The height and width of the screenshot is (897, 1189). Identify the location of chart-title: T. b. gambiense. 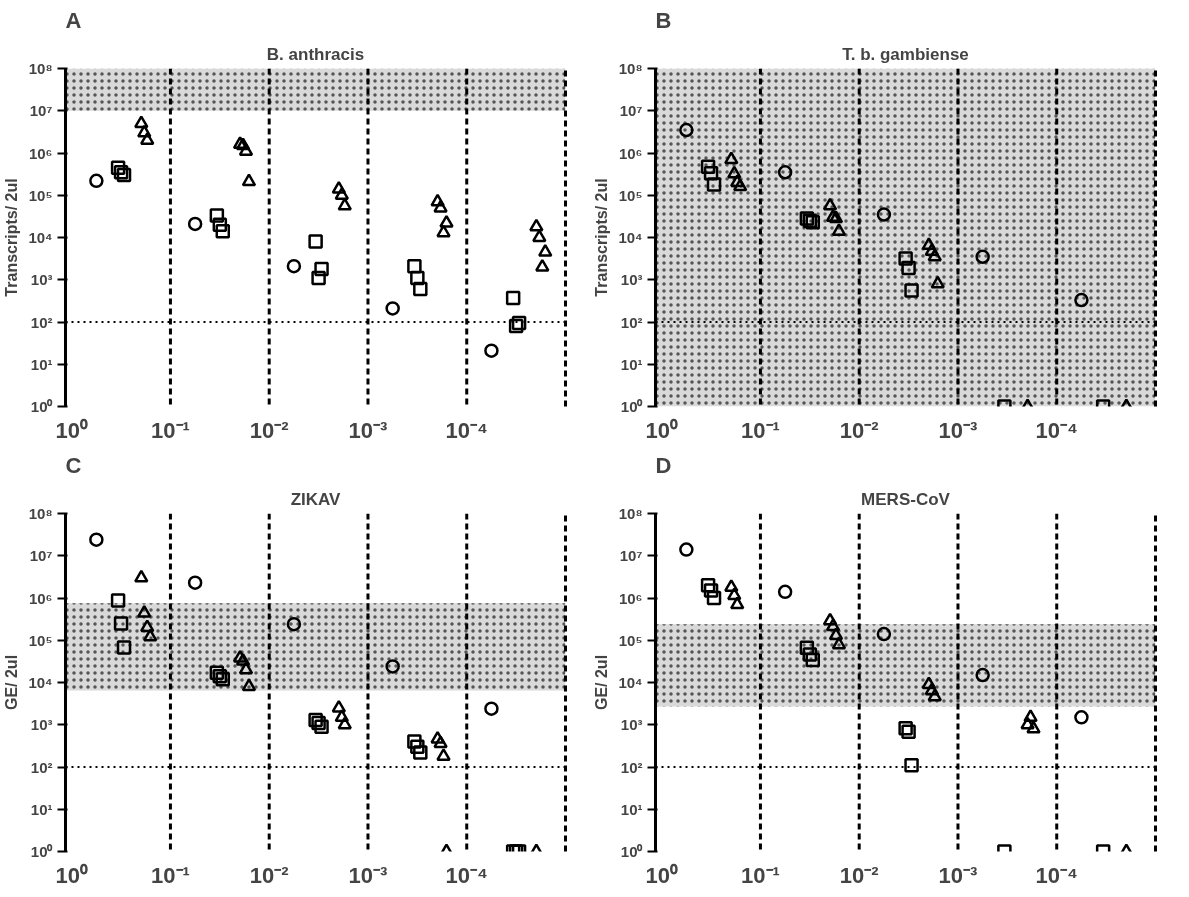
(905, 54).